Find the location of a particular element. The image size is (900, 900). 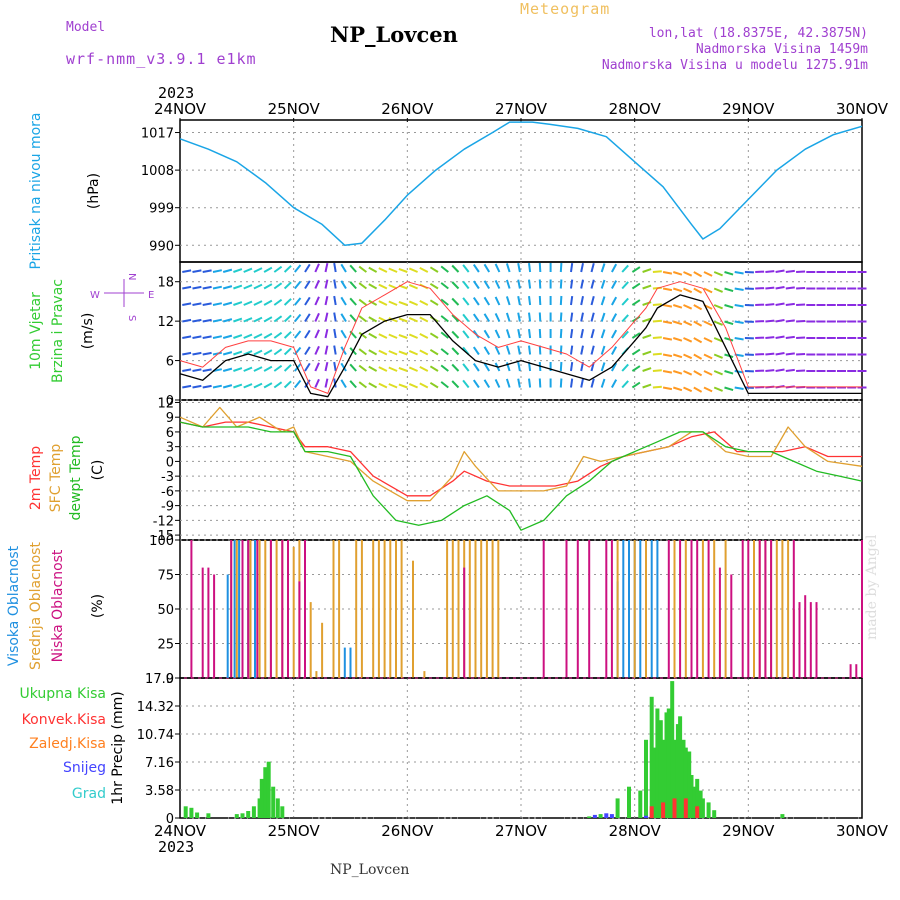

precip-bar-snijeg is located at coordinates (646, 816).